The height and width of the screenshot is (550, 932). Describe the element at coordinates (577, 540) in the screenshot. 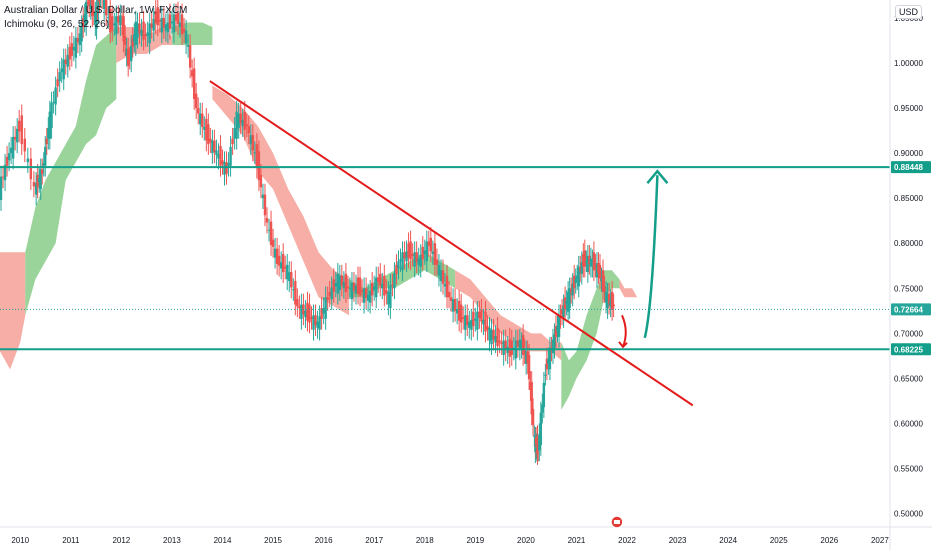

I see `x-tick-label: 2021` at that location.